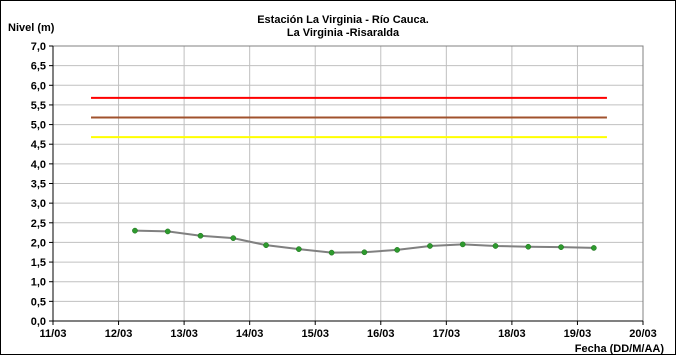 The width and height of the screenshot is (676, 356). Describe the element at coordinates (643, 334) in the screenshot. I see `x-tick-label: 20/03` at that location.